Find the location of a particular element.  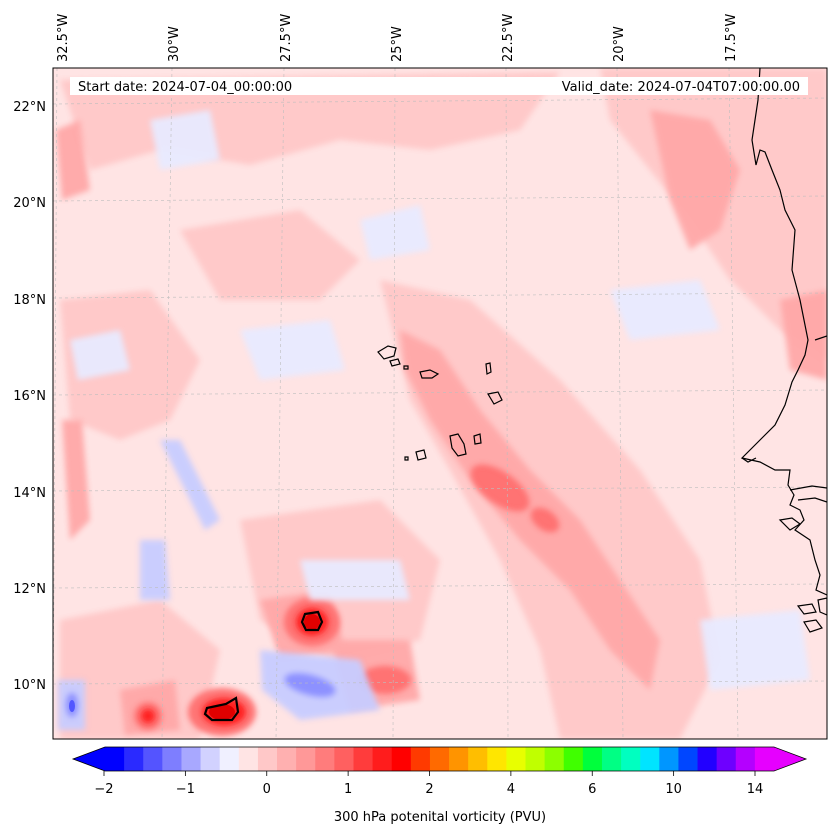

island-maio is located at coordinates (477, 439).